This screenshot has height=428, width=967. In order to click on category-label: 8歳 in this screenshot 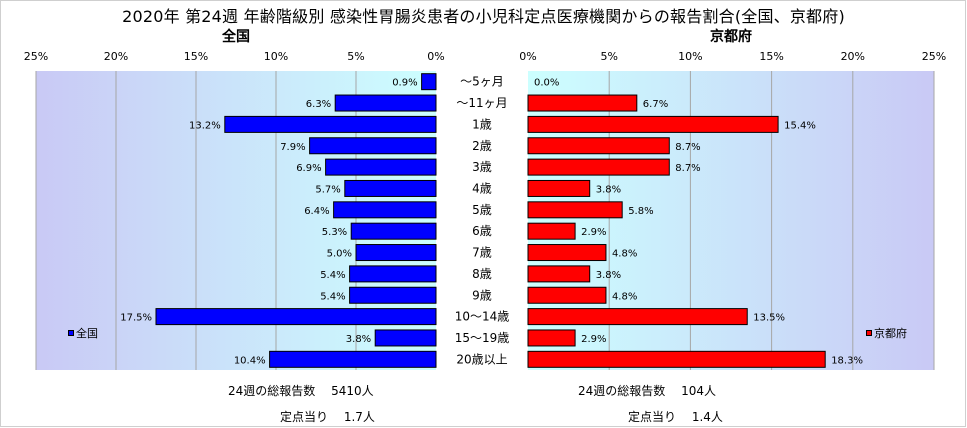, I will do `click(482, 274)`.